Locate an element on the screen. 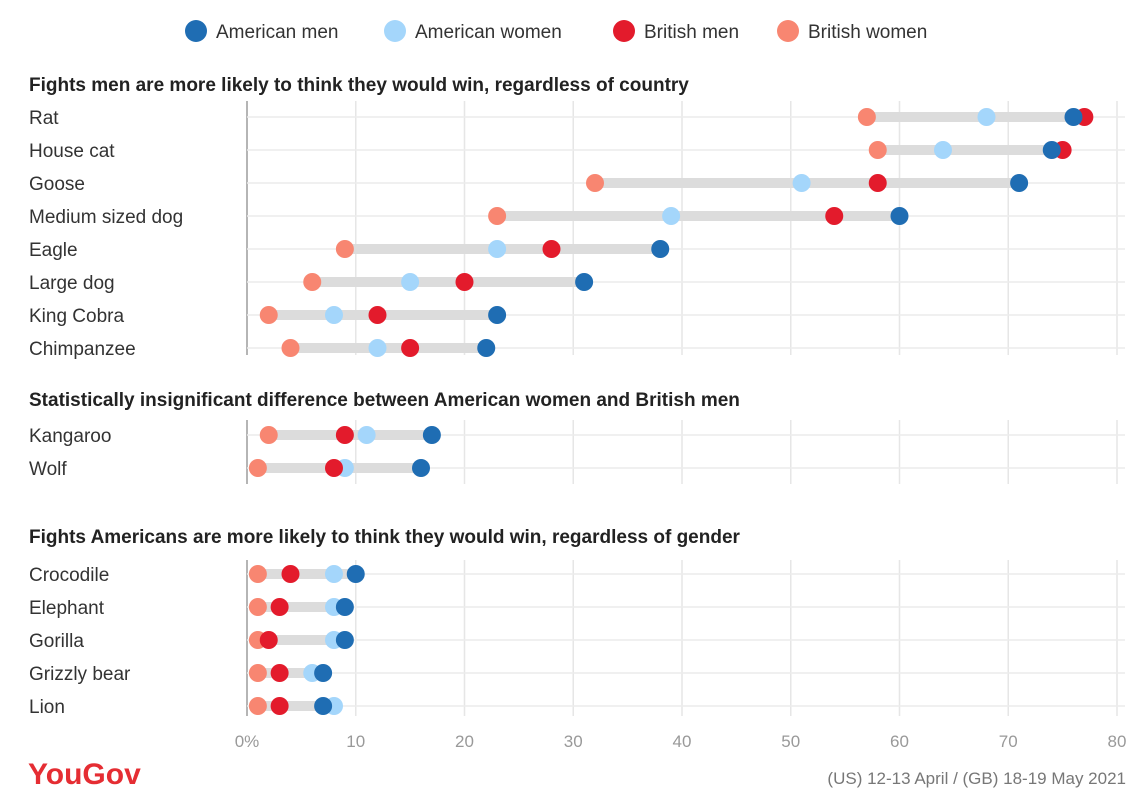 The width and height of the screenshot is (1142, 800). x-tick-label: 10 is located at coordinates (355, 741).